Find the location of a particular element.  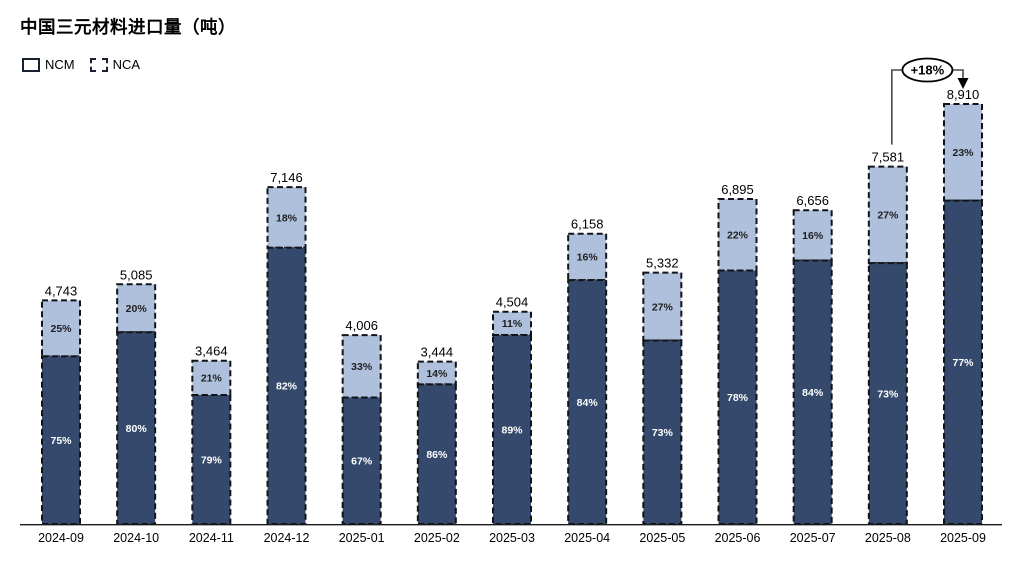

x-axis-label-2025-04: 2025-04 is located at coordinates (587, 538).